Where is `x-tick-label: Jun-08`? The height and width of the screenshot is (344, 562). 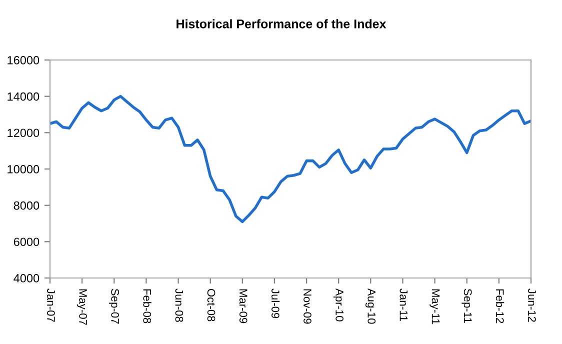 x-tick-label: Jun-08 is located at coordinates (179, 305).